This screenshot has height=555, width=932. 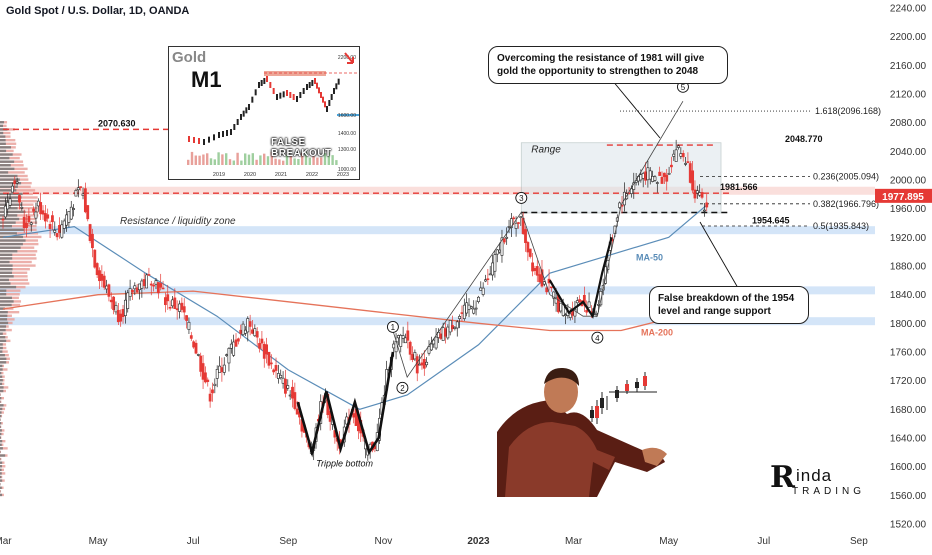 What do you see at coordinates (859, 541) in the screenshot?
I see `x-tick-label: Sep` at bounding box center [859, 541].